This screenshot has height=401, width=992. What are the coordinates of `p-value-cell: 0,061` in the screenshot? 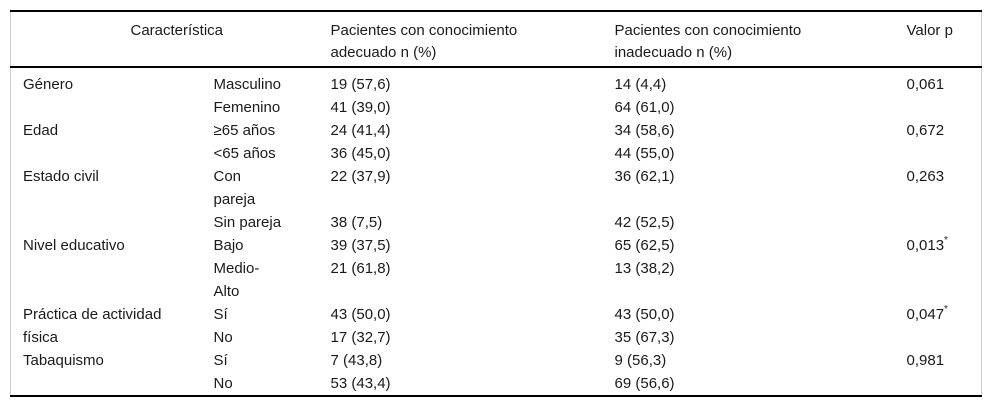 It's located at (944, 93).